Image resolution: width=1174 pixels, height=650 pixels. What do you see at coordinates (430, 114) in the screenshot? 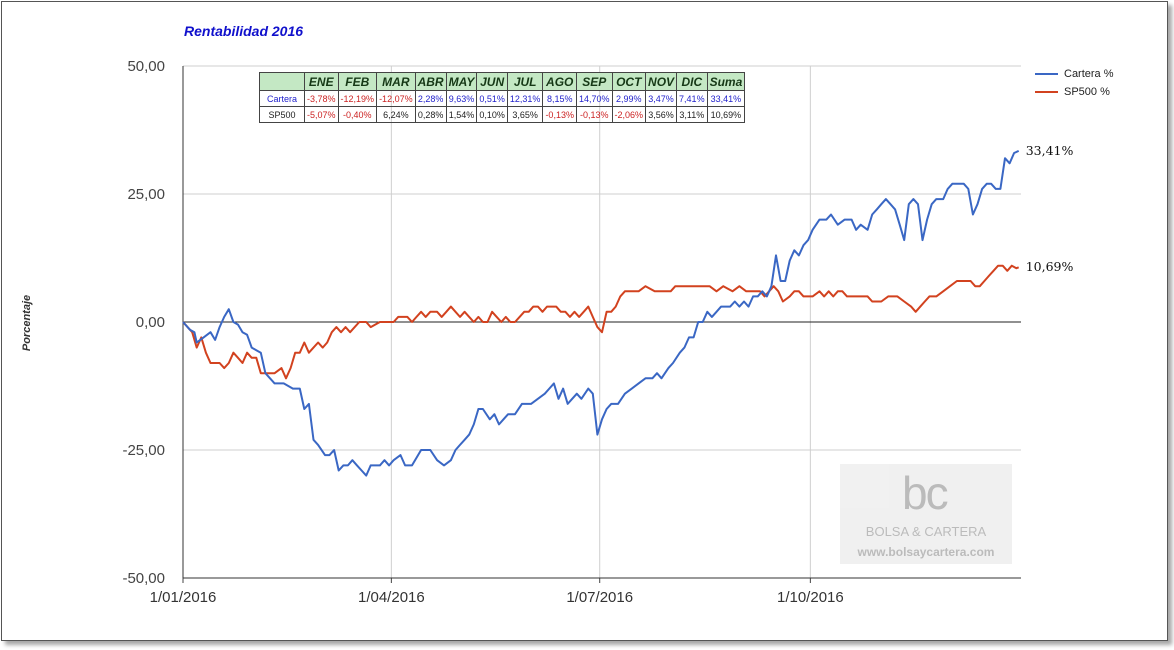
I see `table-cell: 0,28%` at bounding box center [430, 114].